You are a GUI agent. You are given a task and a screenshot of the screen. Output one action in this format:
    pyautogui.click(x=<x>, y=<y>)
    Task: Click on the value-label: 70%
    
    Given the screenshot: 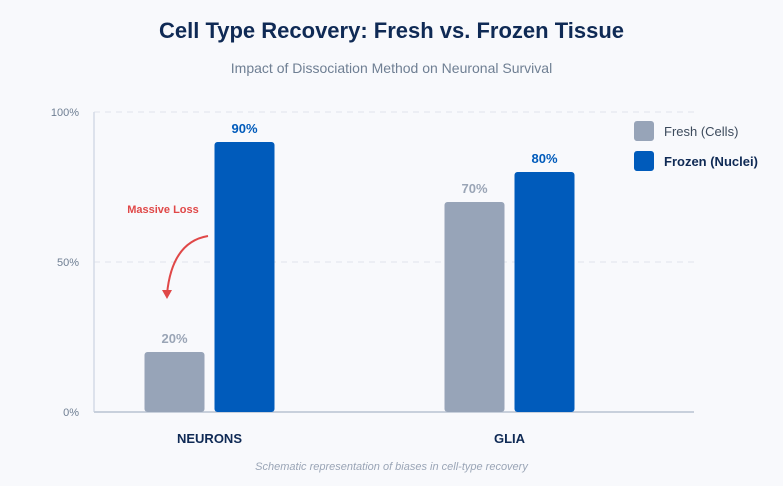 What is the action you would take?
    pyautogui.click(x=474, y=188)
    